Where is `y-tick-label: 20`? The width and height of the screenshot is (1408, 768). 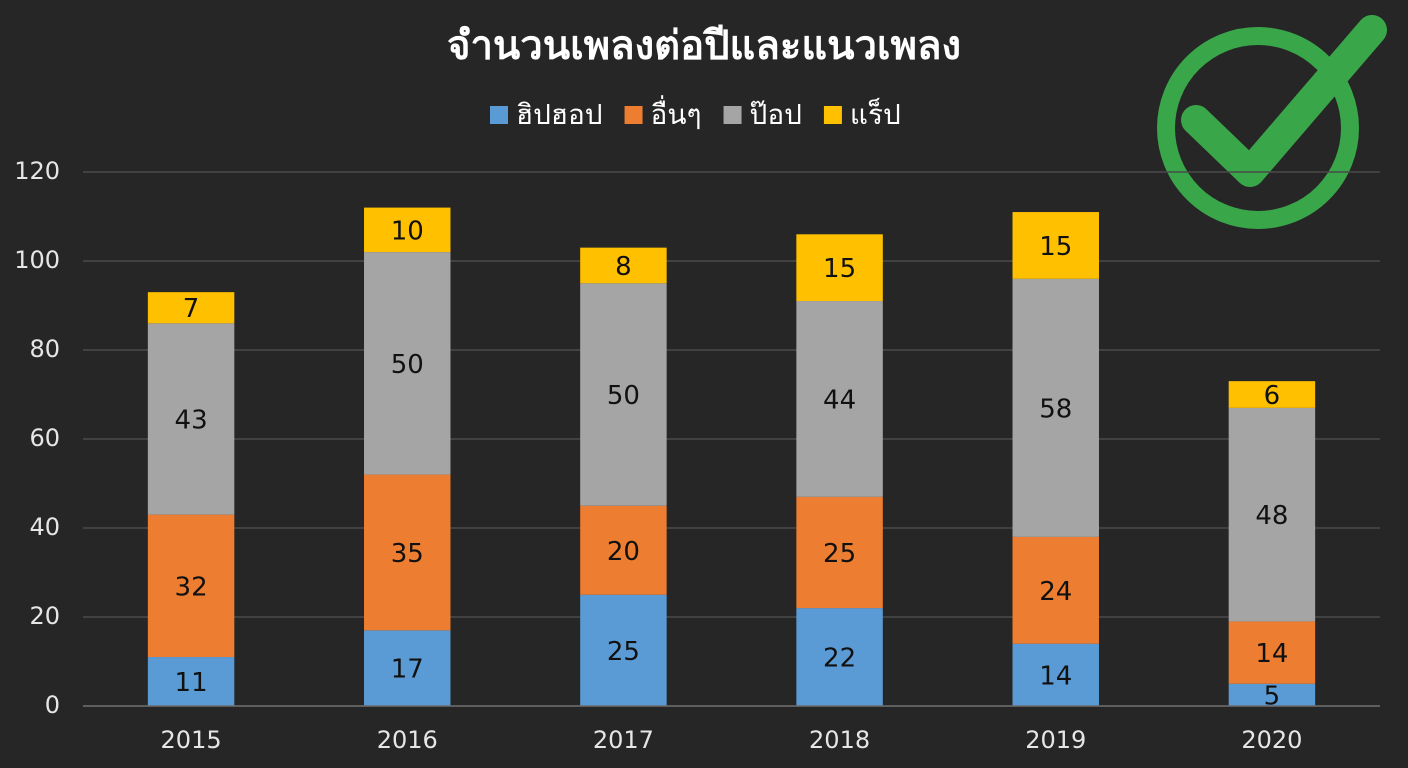 y-tick-label: 20 is located at coordinates (44, 616).